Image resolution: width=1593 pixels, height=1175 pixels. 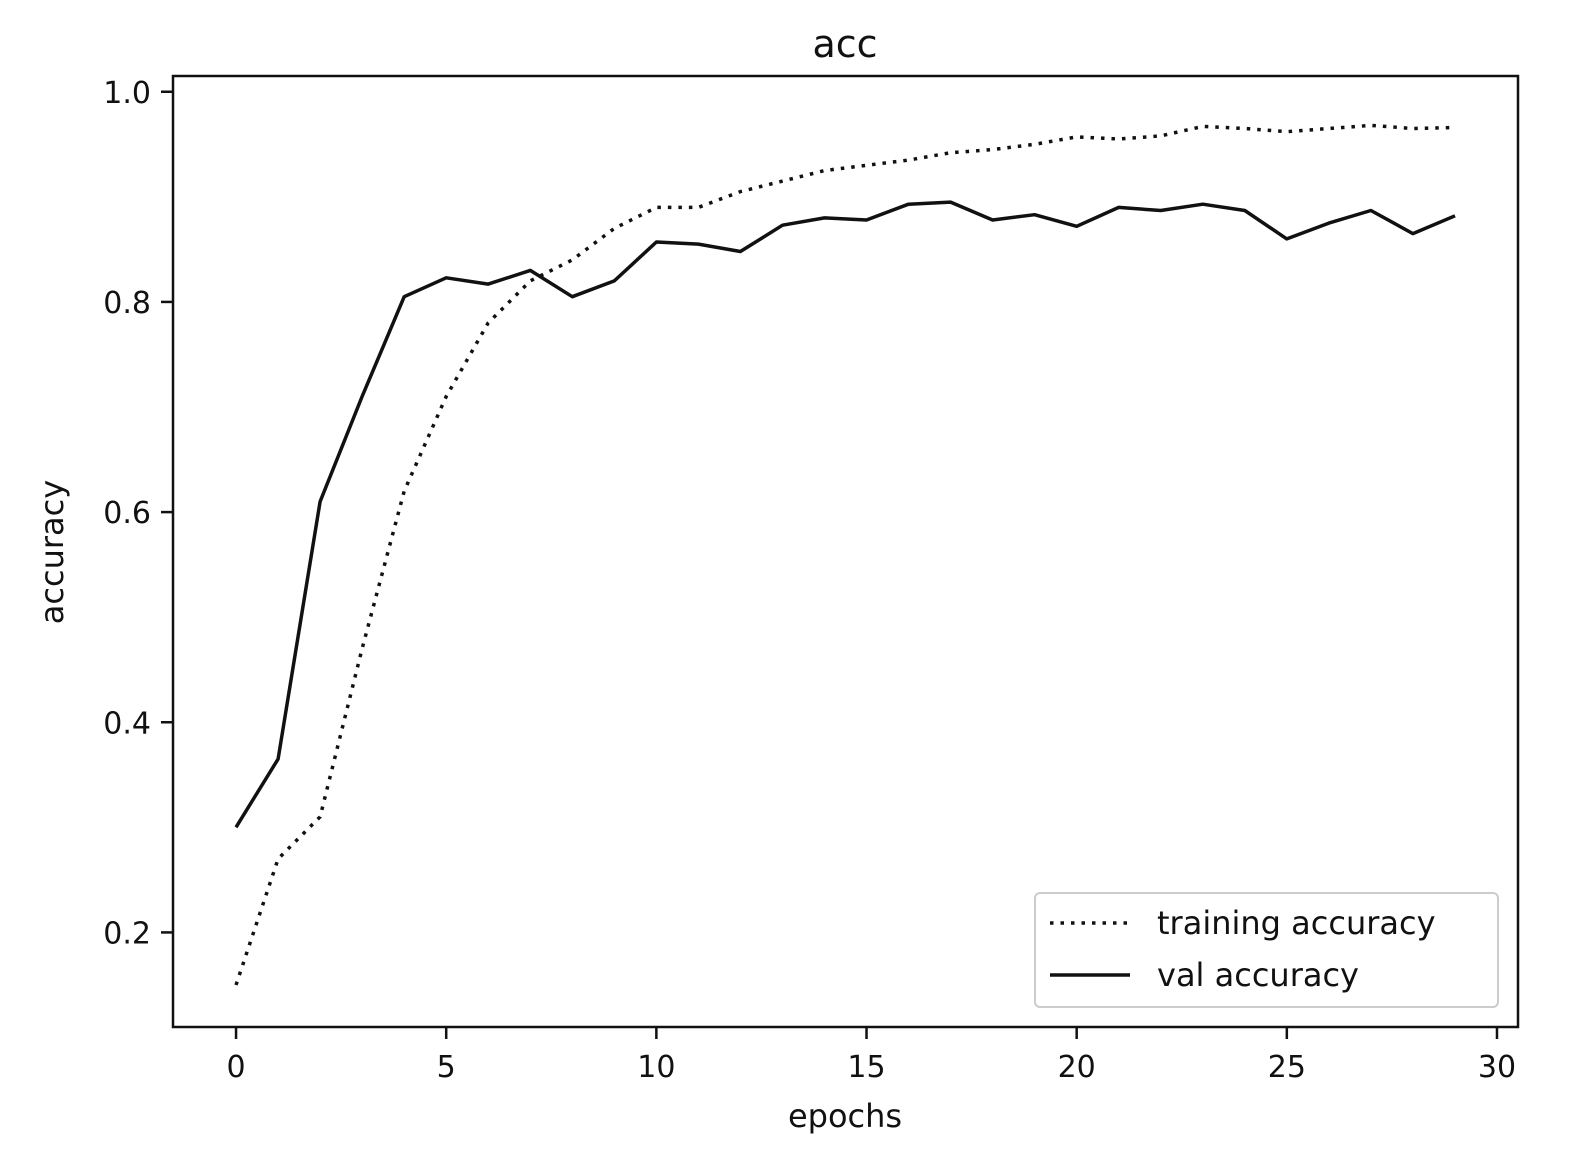 I want to click on y-tick-label: 0.8, so click(x=127, y=303).